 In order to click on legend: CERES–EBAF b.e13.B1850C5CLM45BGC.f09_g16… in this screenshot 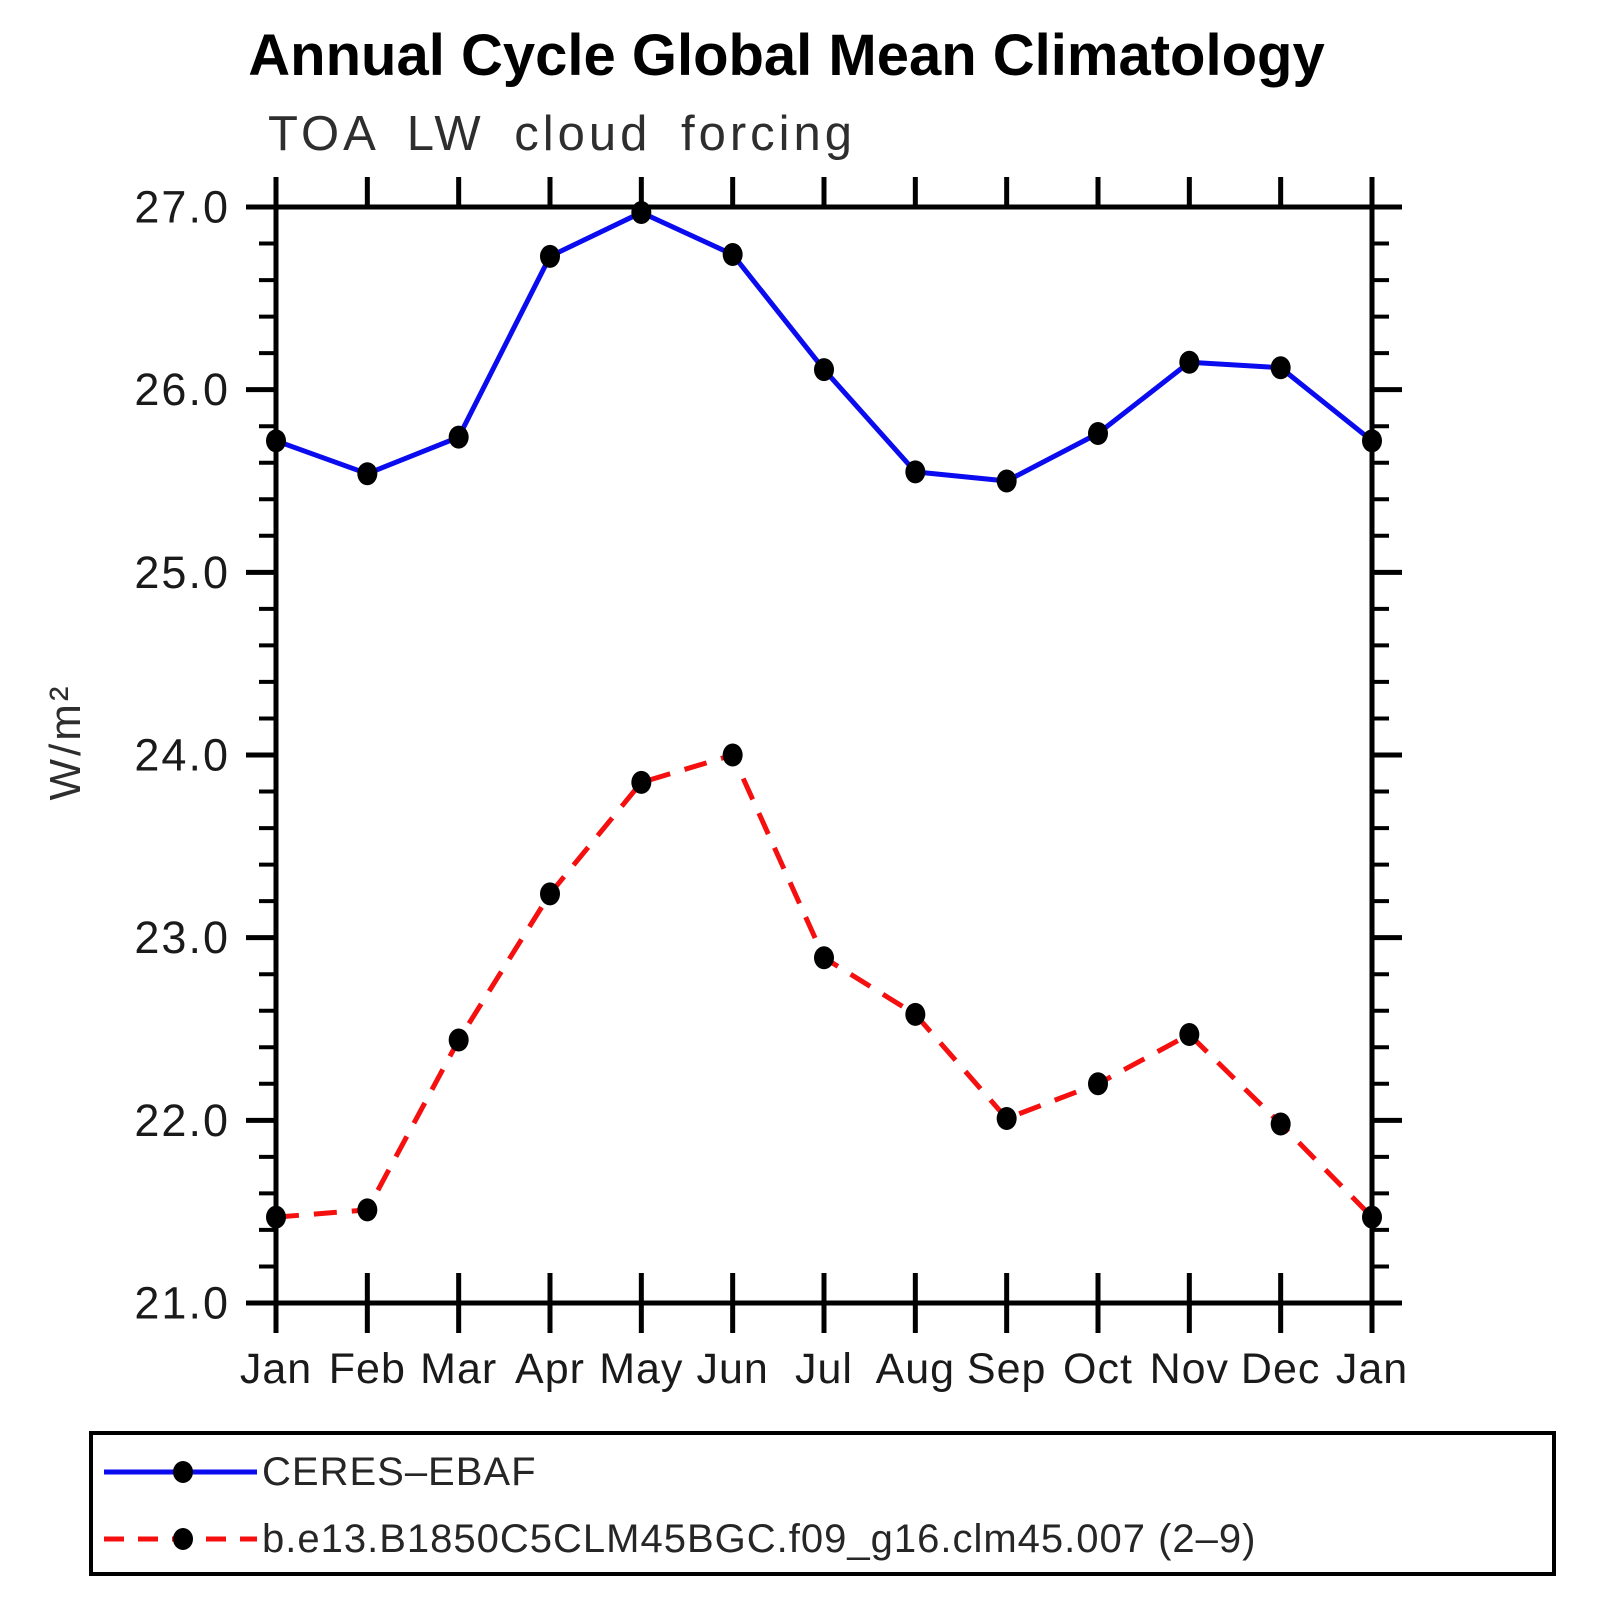, I will do `click(822, 1503)`.